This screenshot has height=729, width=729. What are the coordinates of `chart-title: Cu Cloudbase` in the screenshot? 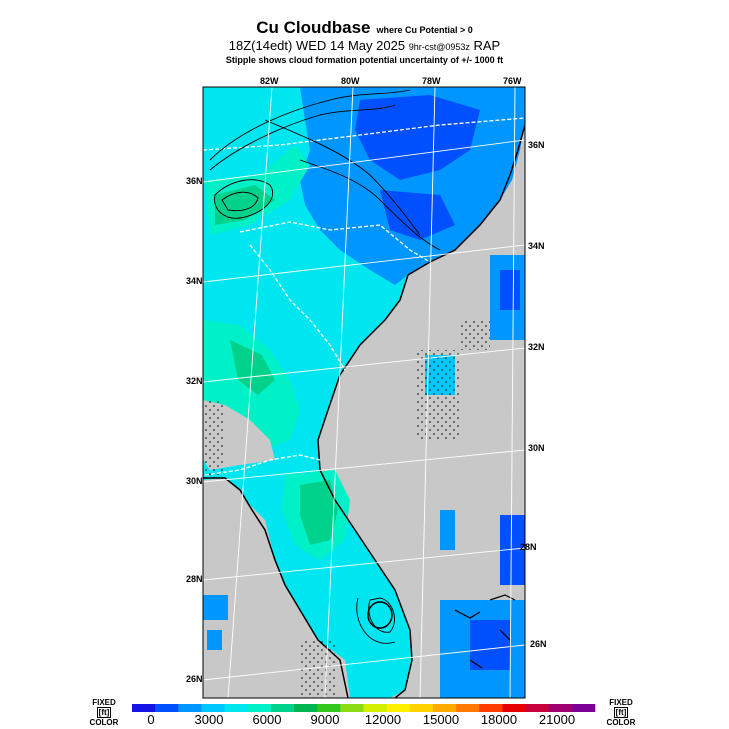 It's located at (313, 27).